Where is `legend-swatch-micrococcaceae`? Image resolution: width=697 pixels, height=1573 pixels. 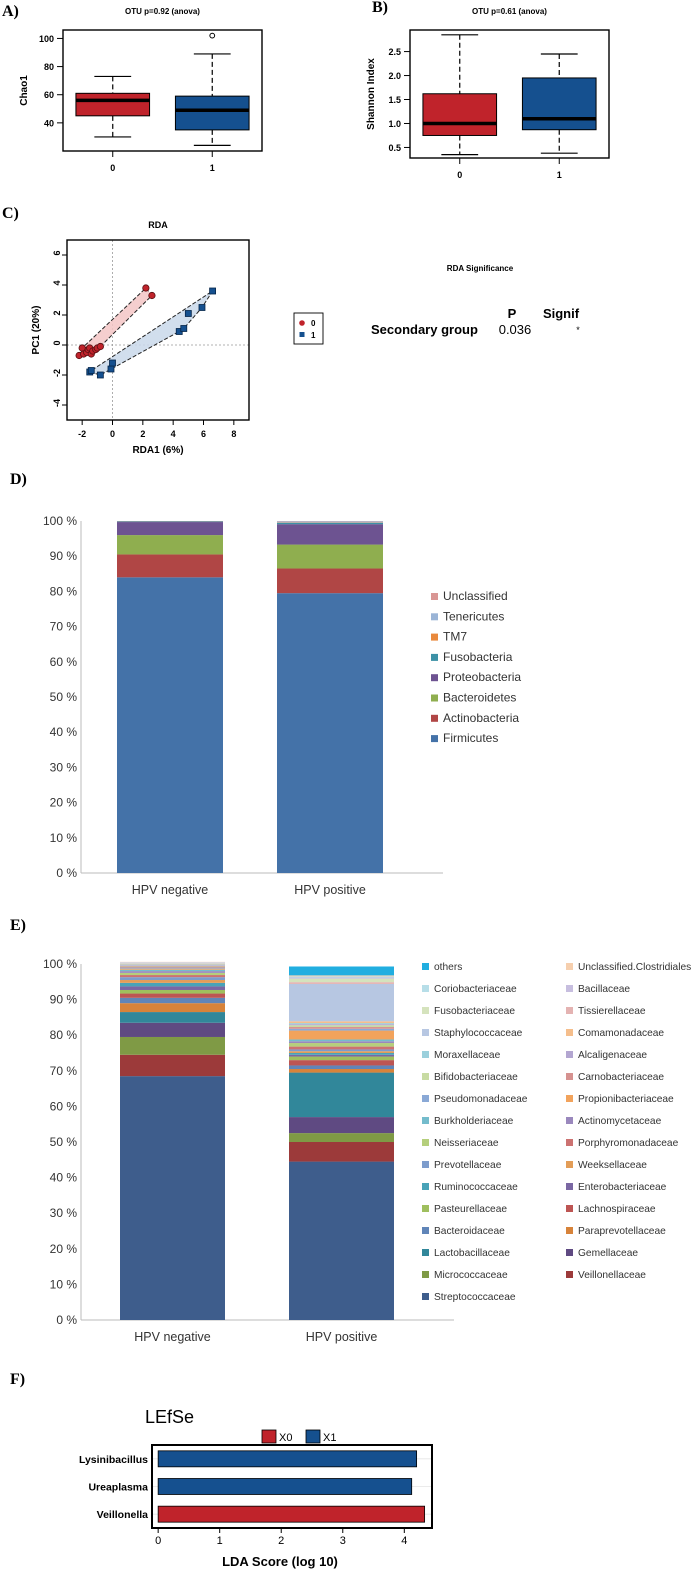
legend-swatch-micrococcaceae is located at coordinates (425, 1274).